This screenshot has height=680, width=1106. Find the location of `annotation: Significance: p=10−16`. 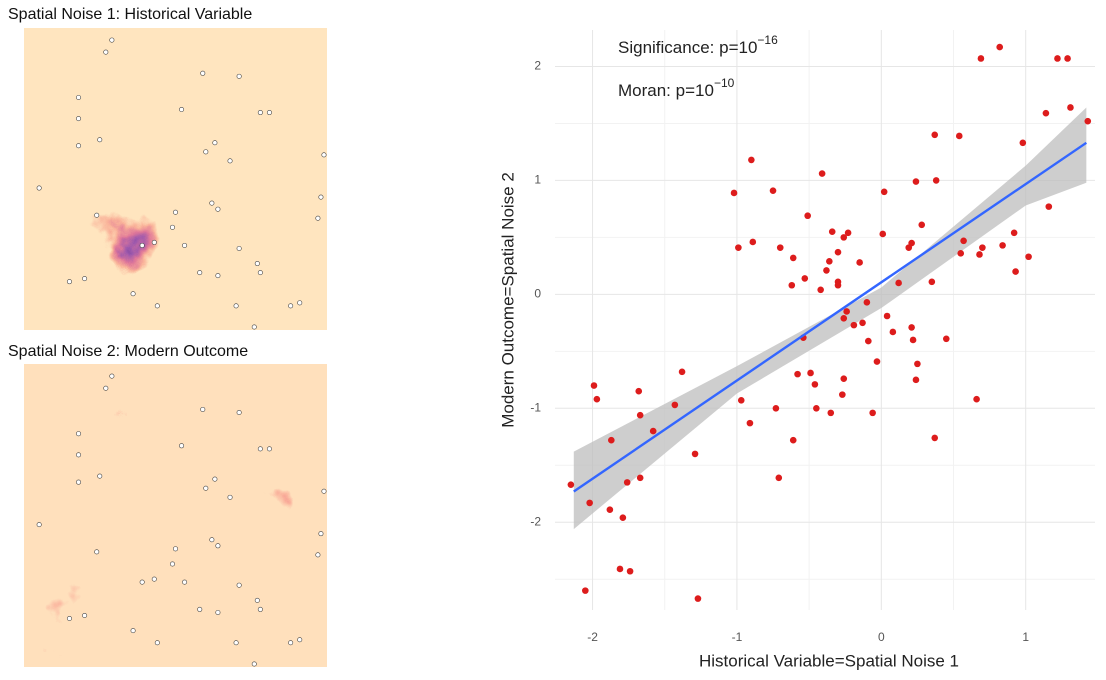

annotation: Significance: p=10−16 is located at coordinates (698, 45).